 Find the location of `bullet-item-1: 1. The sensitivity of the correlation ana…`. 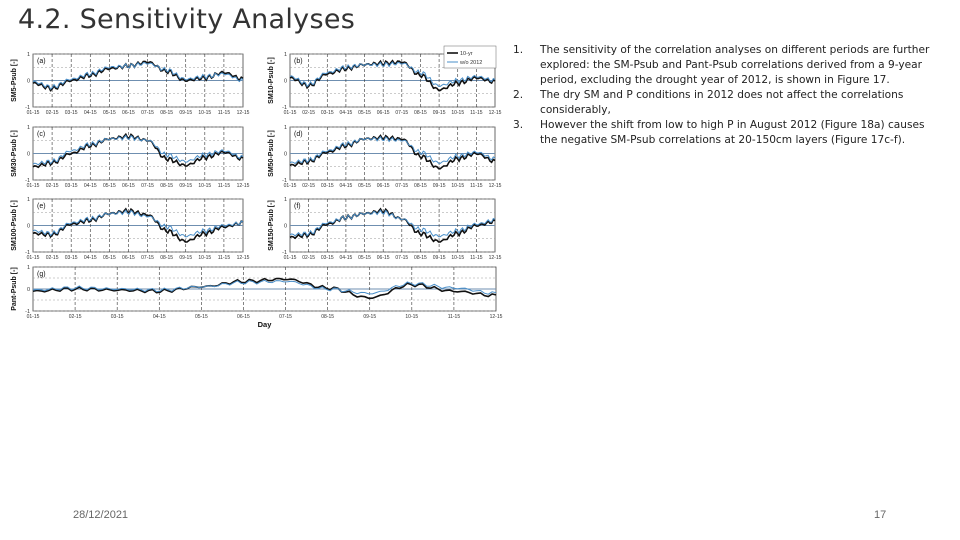

bullet-item-1: 1. The sensitivity of the correlation ana… is located at coordinates (728, 65).